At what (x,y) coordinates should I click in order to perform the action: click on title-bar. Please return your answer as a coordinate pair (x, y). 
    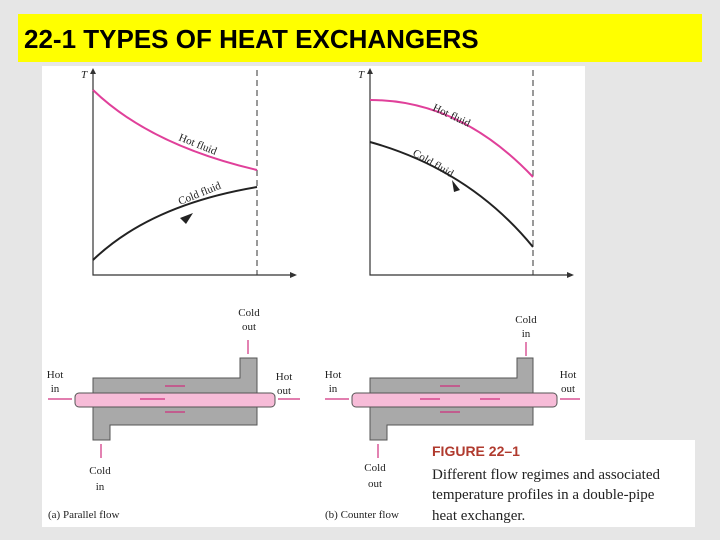
    Looking at the image, I should click on (360, 38).